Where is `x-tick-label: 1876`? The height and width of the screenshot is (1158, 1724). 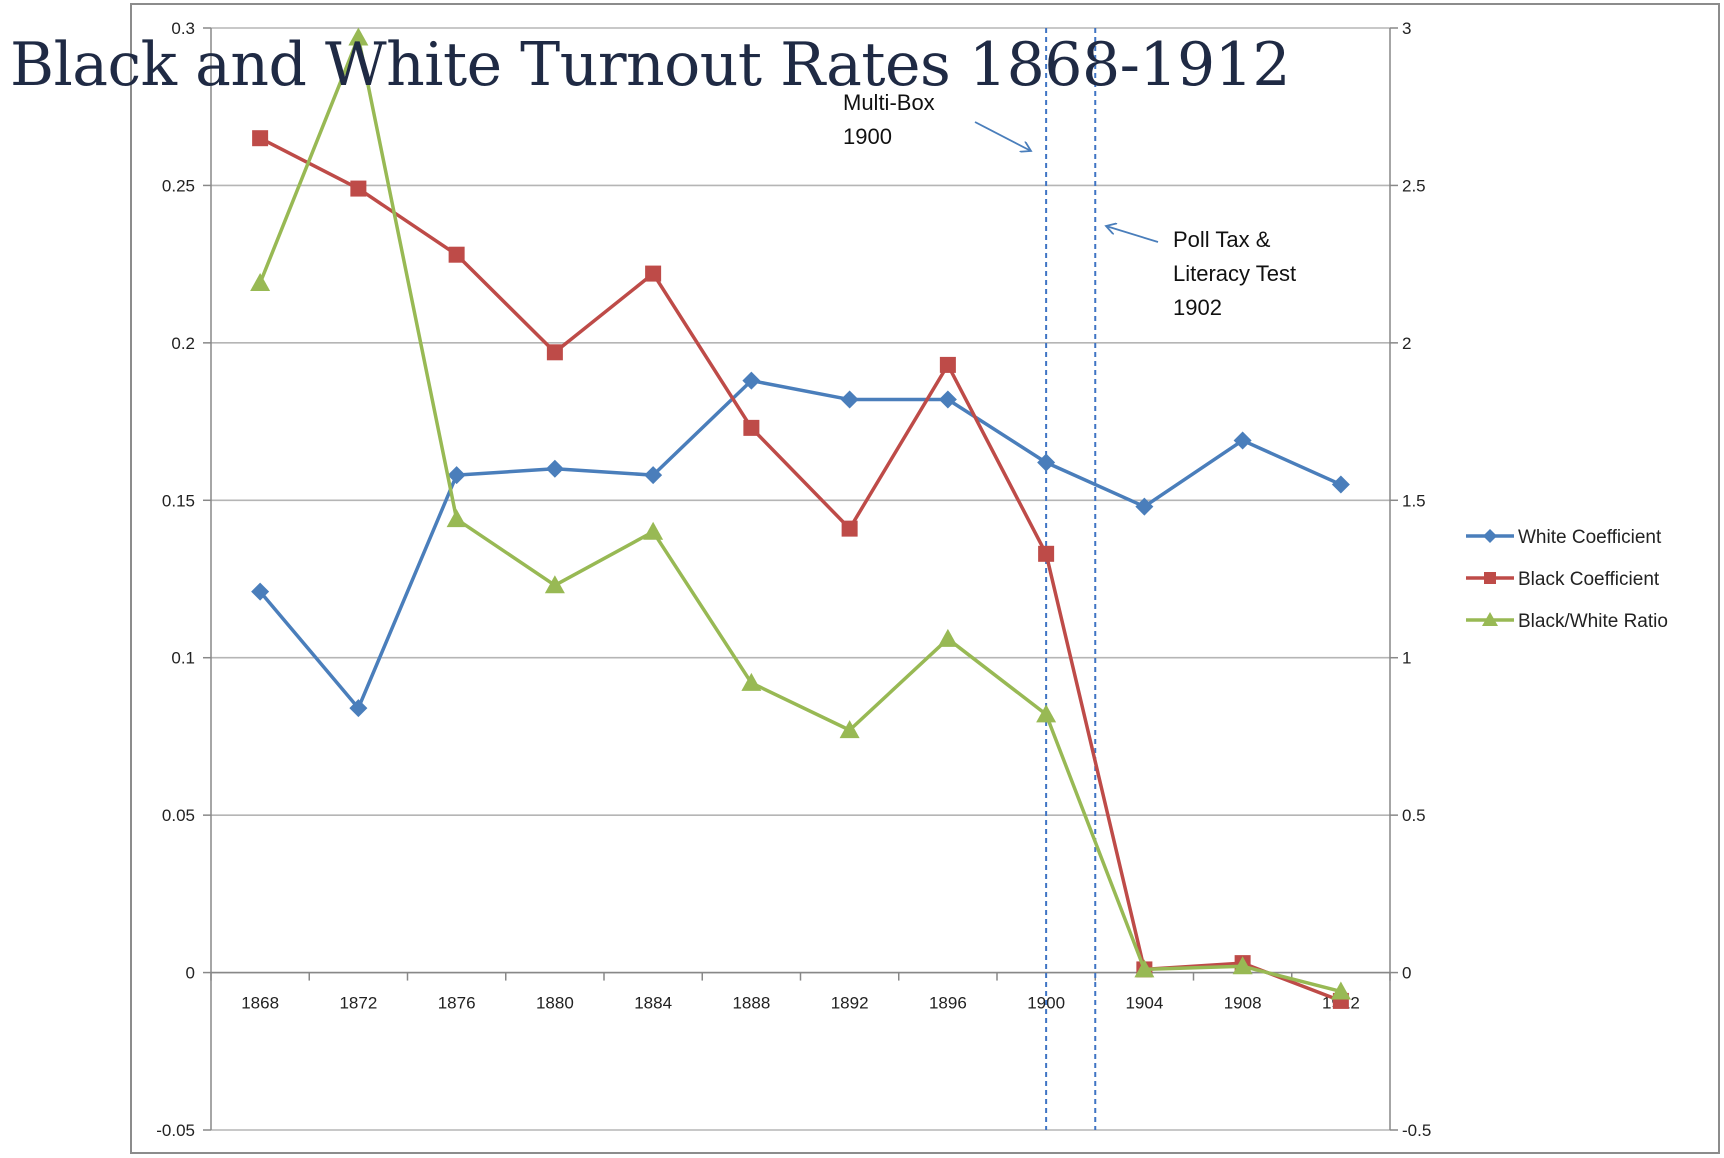 x-tick-label: 1876 is located at coordinates (457, 1003).